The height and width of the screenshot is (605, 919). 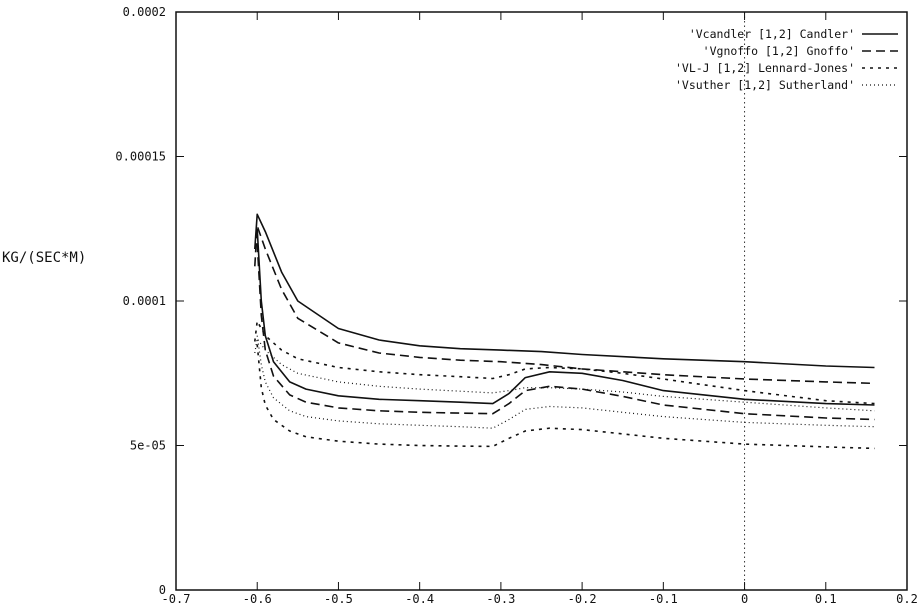 I want to click on x-tick-label: -0.2, so click(x=582, y=598).